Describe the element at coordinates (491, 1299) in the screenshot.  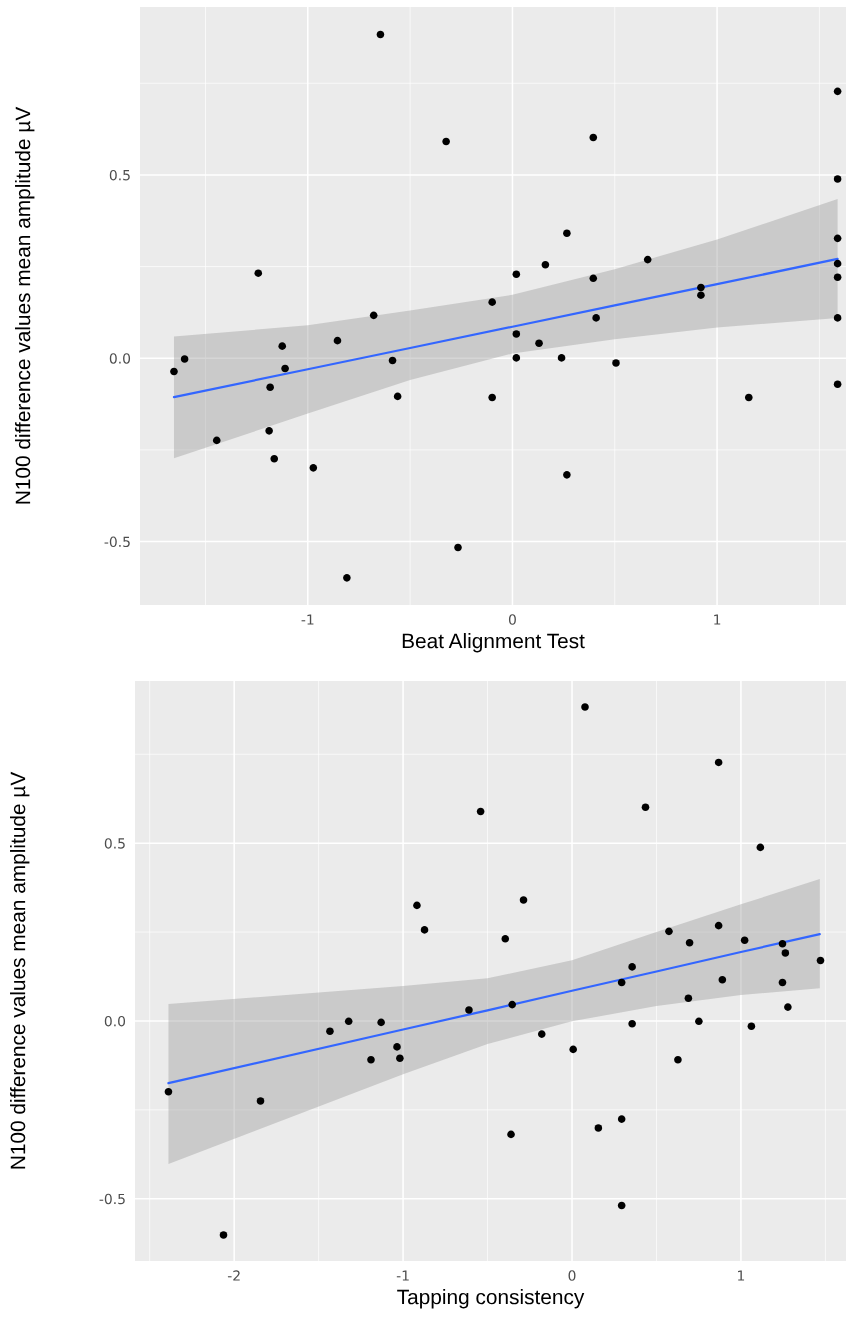
I see `x-axis-title: Tapping consistency` at that location.